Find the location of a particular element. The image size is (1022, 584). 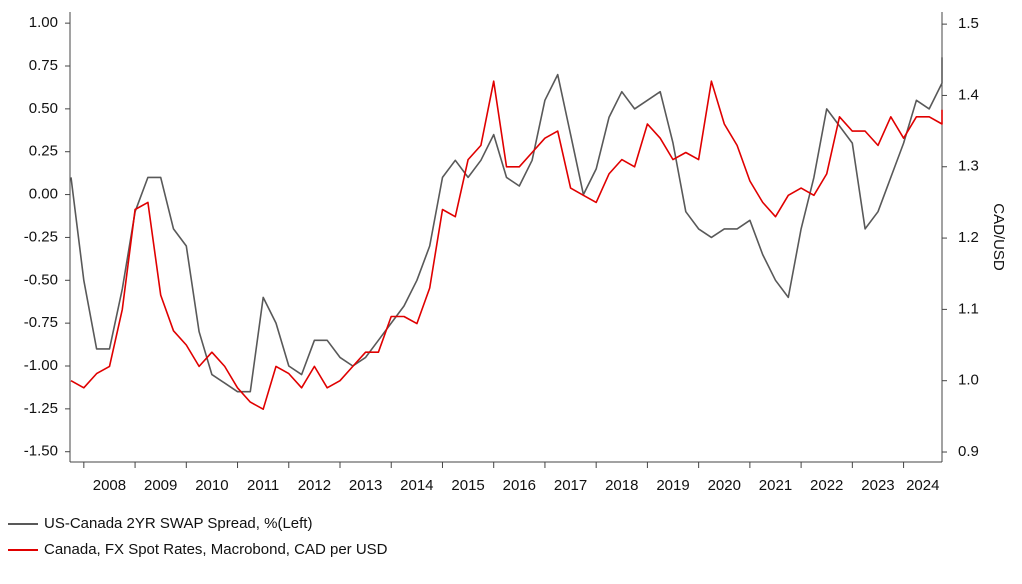

y-tick-label: -0.75 is located at coordinates (41, 322).